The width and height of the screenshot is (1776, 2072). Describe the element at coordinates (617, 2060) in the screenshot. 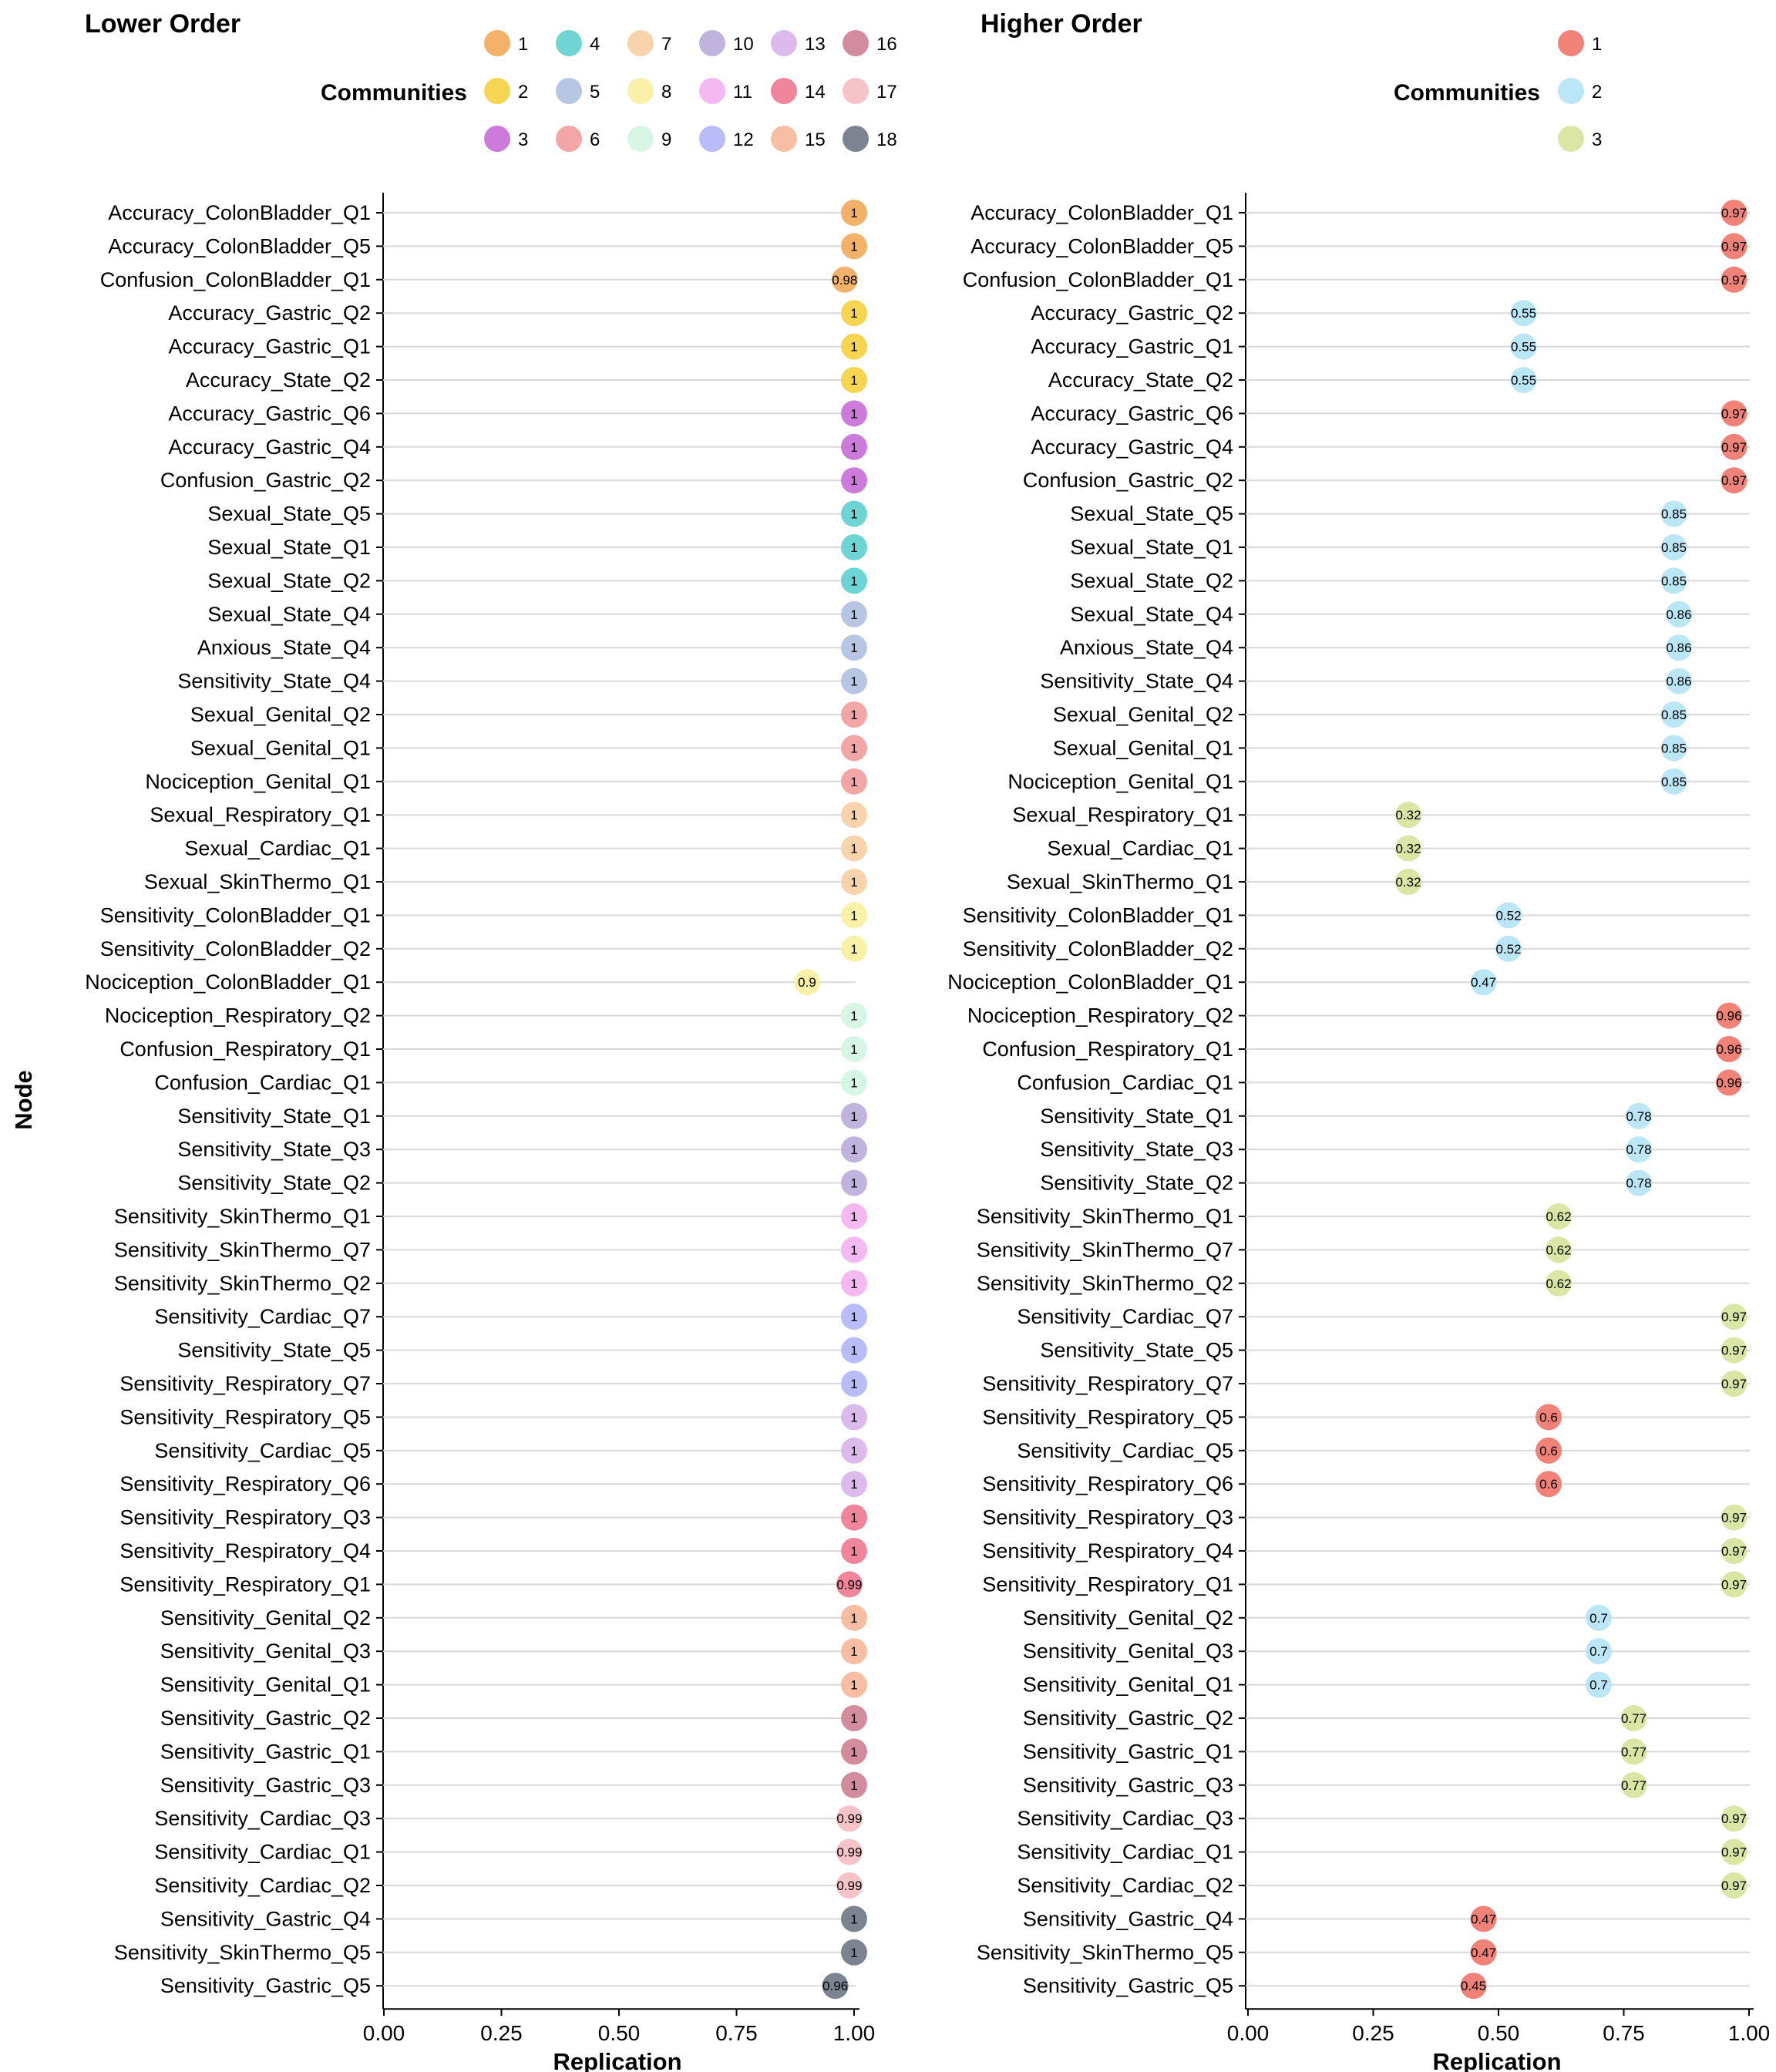

I see `lower-x-axis-title: Replication` at that location.